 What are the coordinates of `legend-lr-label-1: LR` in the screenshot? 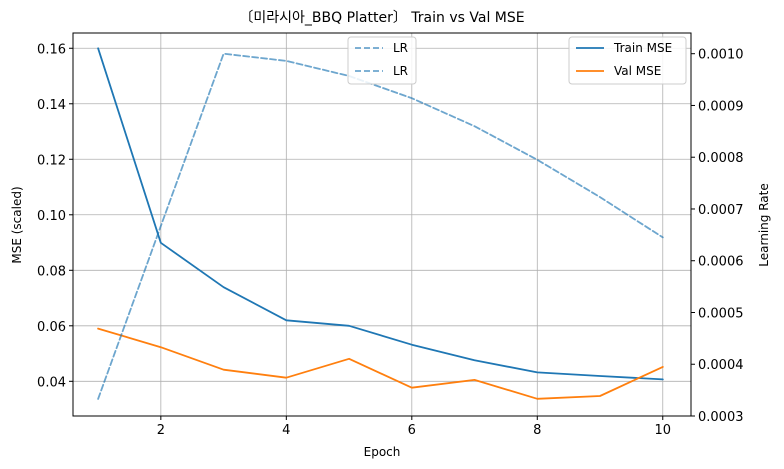 It's located at (400, 48).